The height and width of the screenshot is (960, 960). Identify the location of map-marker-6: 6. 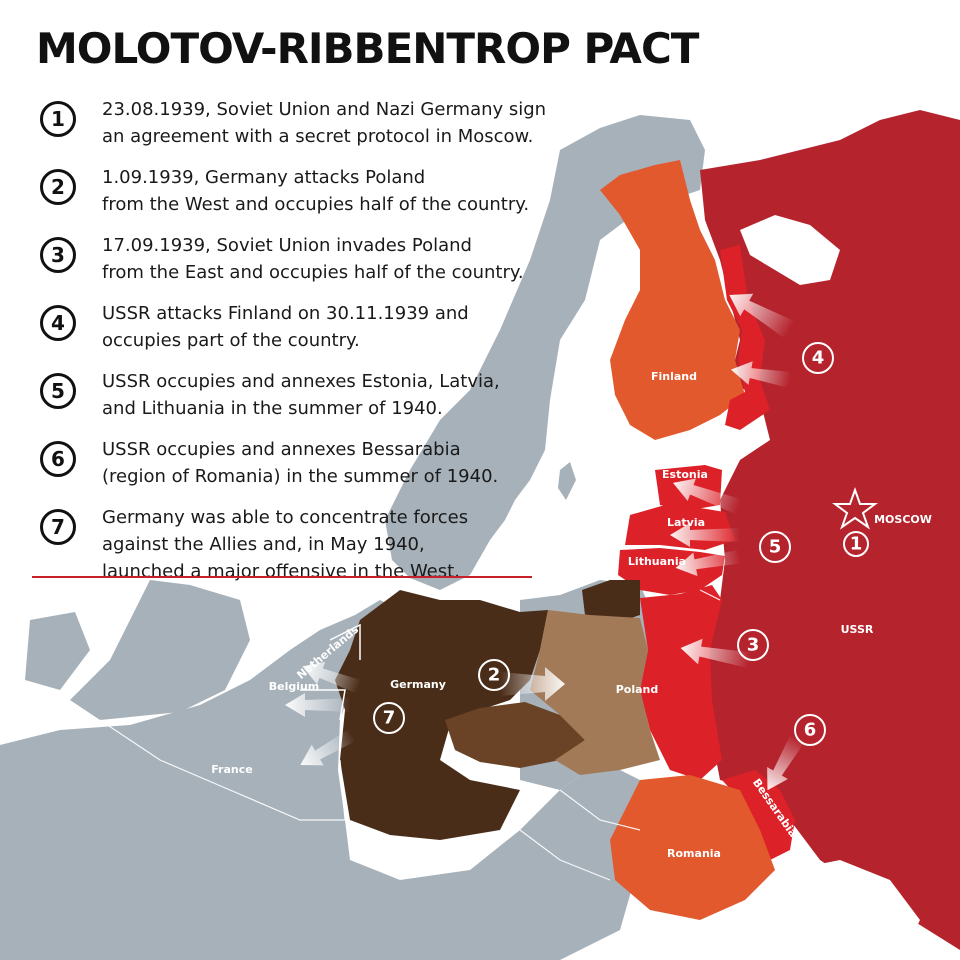
(810, 730).